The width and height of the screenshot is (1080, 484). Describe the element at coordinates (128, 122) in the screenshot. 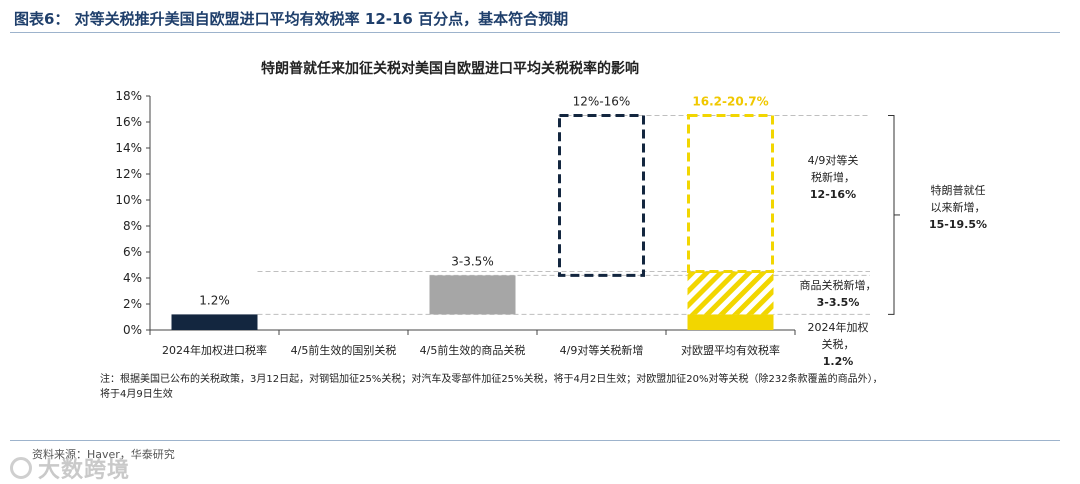

I see `y-tick-label: 16%` at that location.